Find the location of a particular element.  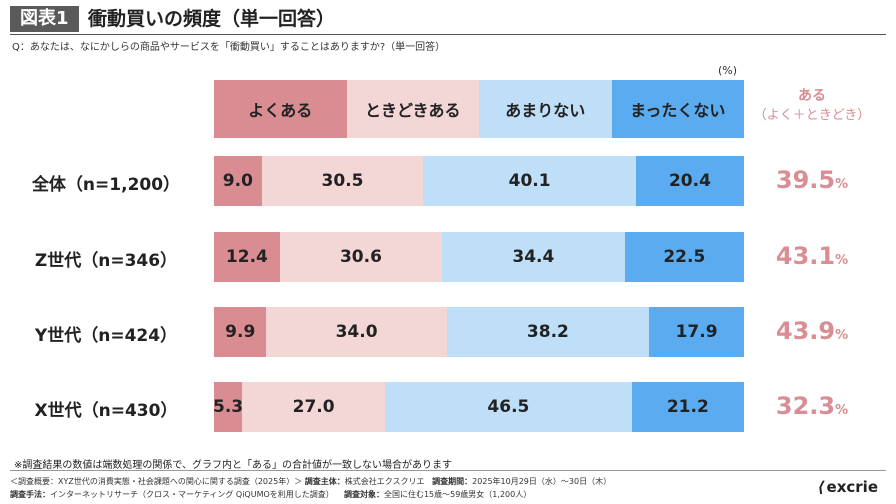

aru-total: 43.1% is located at coordinates (812, 256).